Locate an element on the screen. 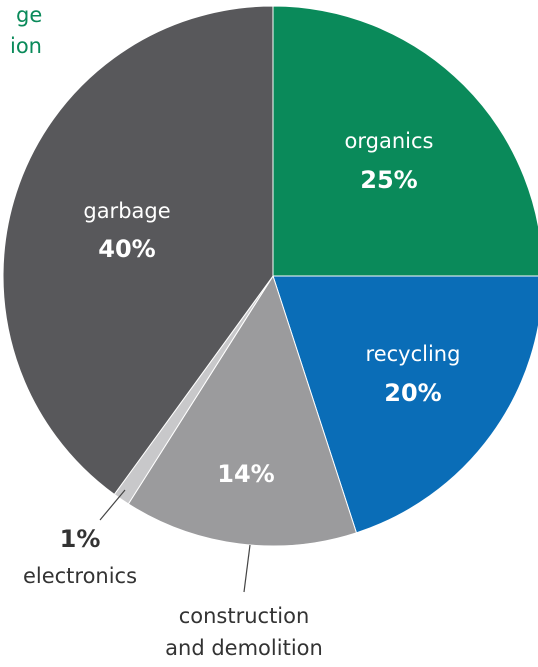 This screenshot has height=667, width=538. recycling-label: recycling is located at coordinates (413, 354).